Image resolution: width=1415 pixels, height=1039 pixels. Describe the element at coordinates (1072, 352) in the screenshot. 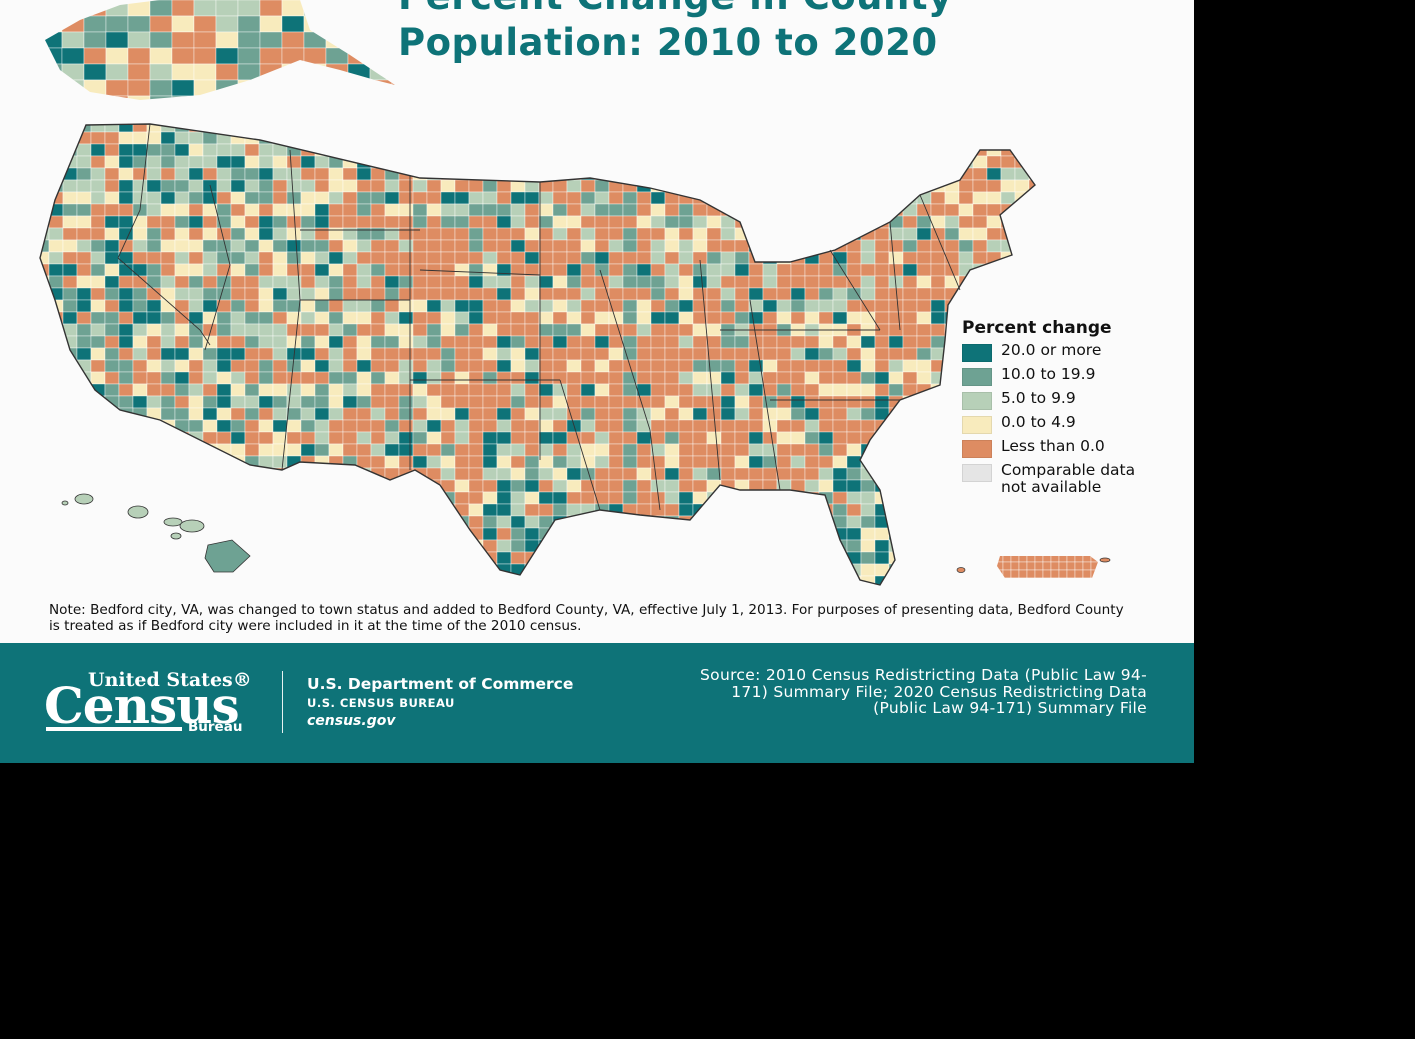

I see `legend-item-20-or-more: 20.0 or more` at that location.